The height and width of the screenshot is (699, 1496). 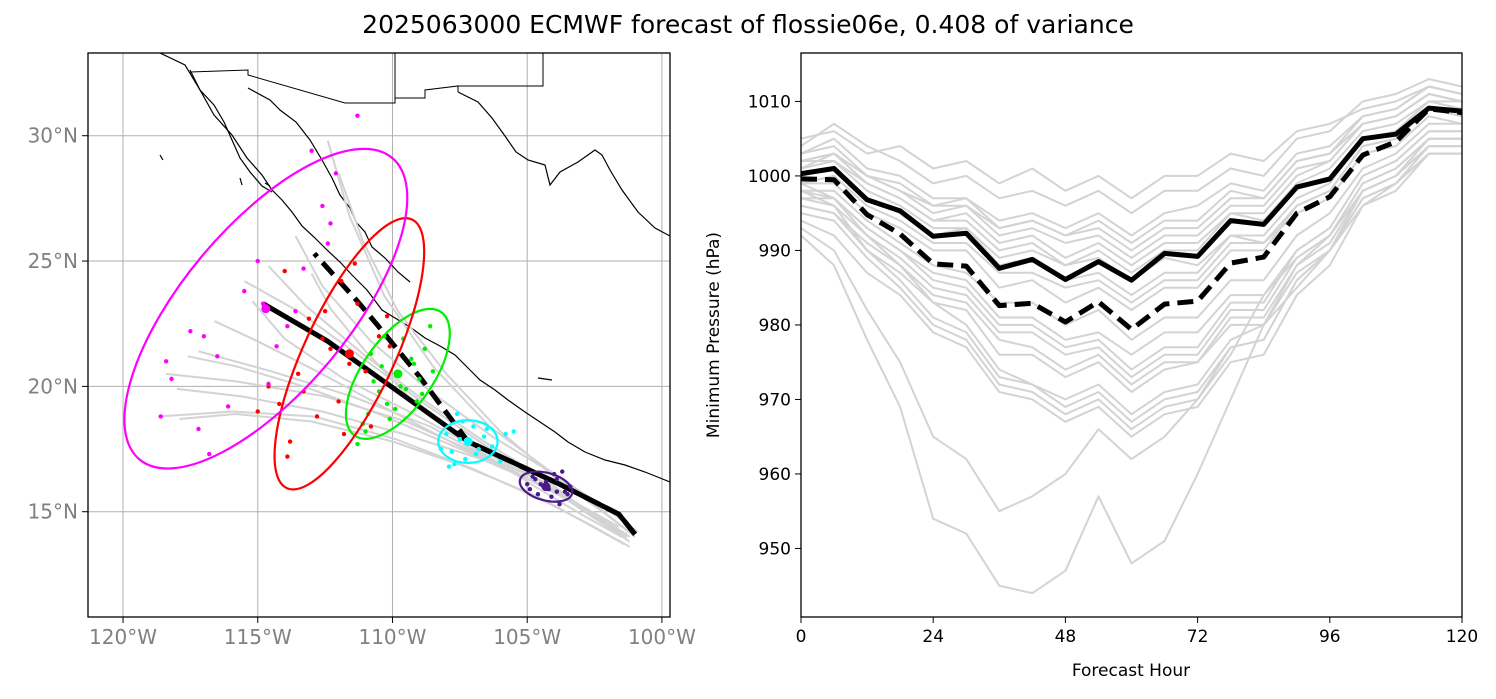 I want to click on pressure-x-tick-label: 48, so click(x=1066, y=637).